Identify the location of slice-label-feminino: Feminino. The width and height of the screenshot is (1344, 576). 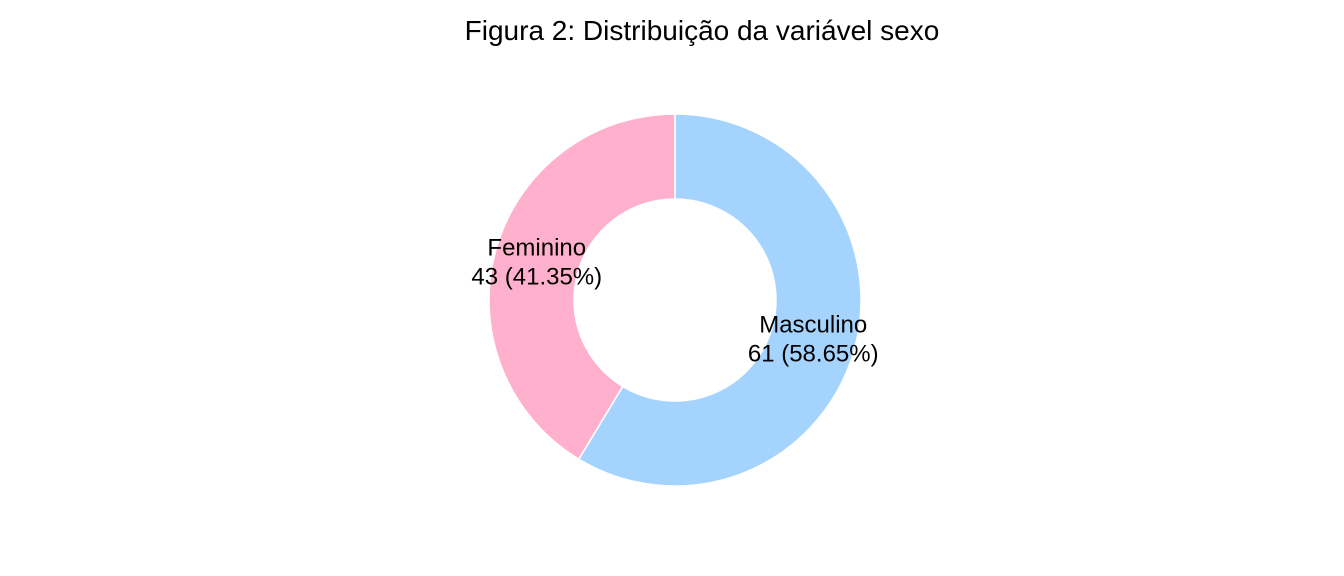
(536, 247).